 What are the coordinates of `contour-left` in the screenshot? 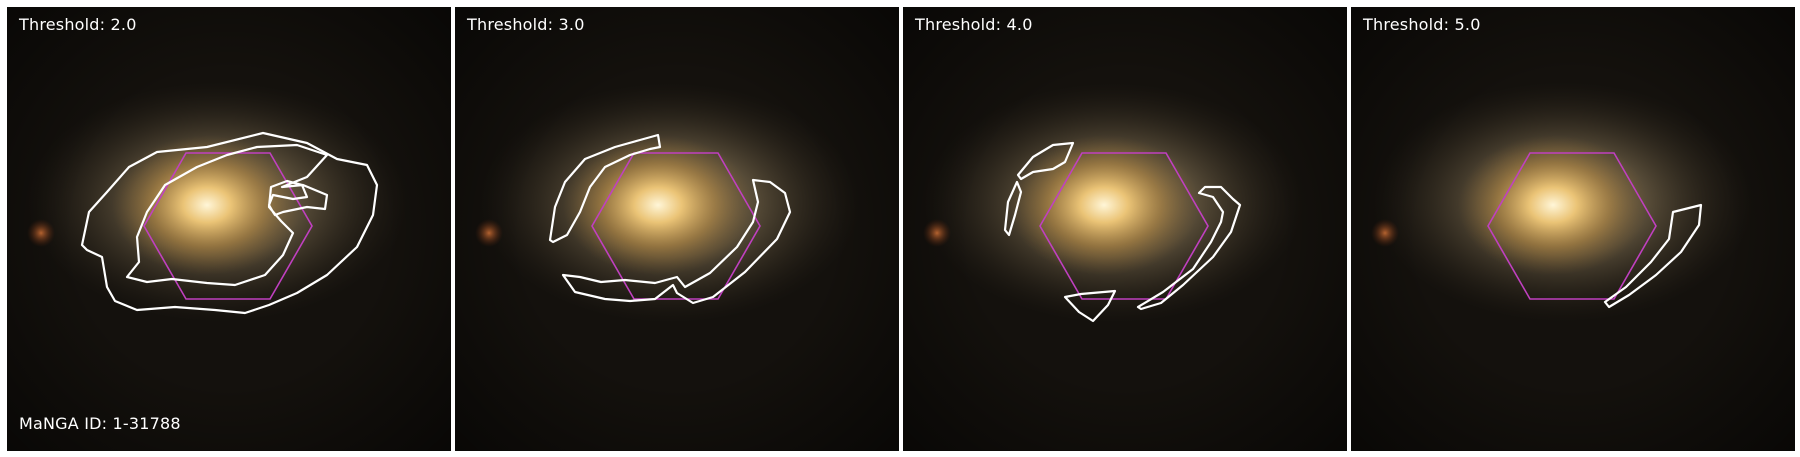 It's located at (1013, 208).